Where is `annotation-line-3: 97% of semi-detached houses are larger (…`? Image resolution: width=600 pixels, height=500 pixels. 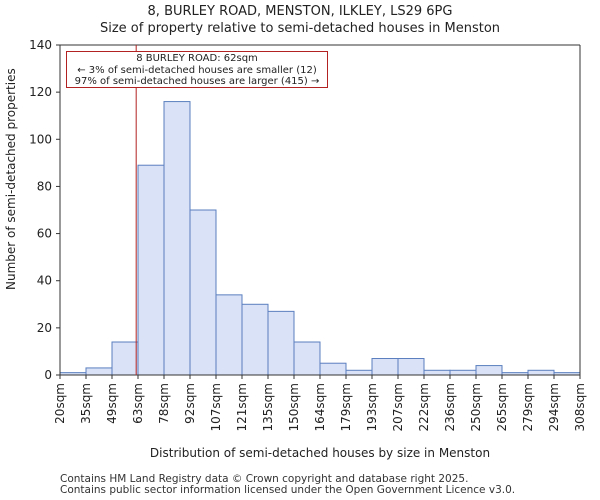
annotation-line-3: 97% of semi-detached houses are larger (… is located at coordinates (197, 81).